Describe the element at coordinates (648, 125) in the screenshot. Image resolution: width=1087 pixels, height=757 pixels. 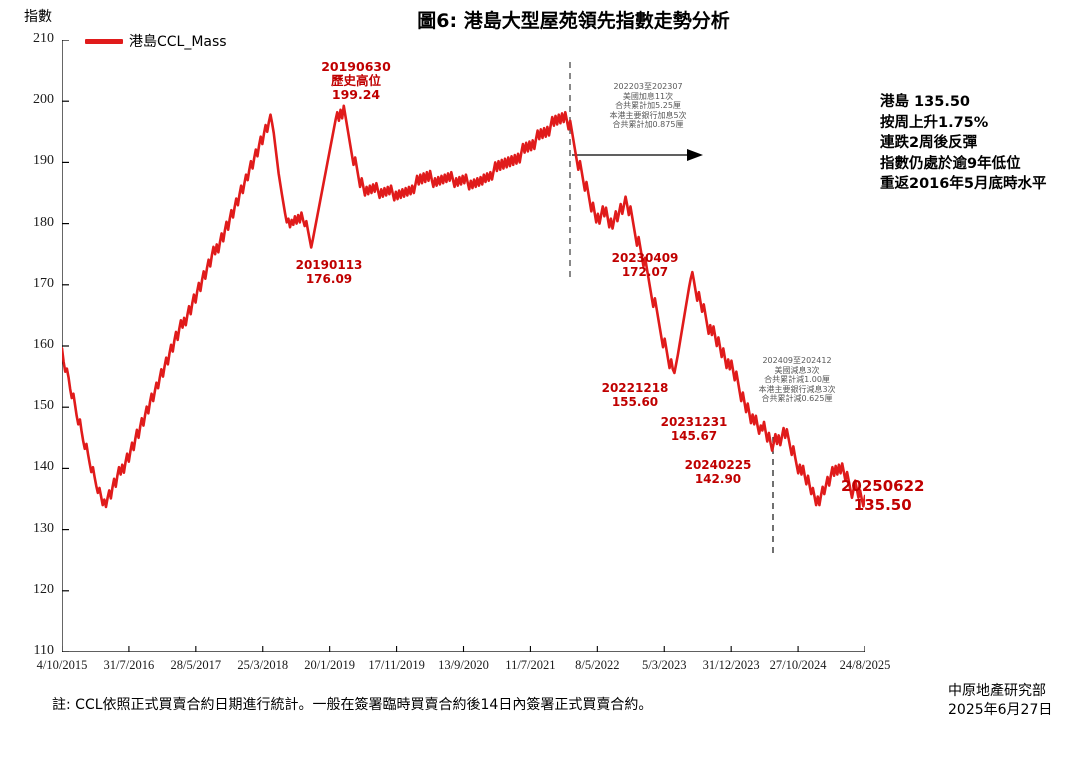
I see `policy-note-line: 合共累計加0.875厘` at that location.